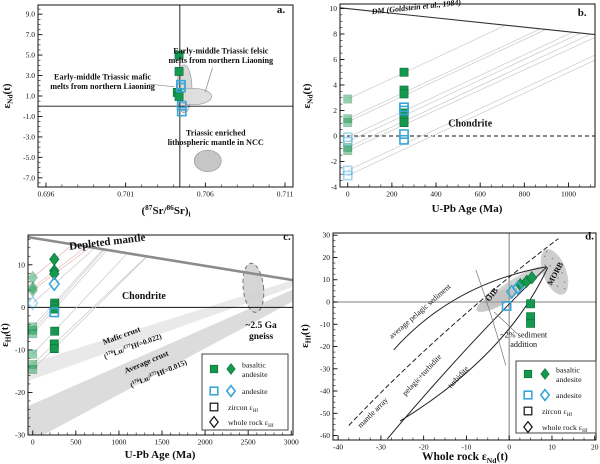 This screenshot has width=600, height=464. What do you see at coordinates (424, 447) in the screenshot?
I see `x-tick-label: -20` at bounding box center [424, 447].